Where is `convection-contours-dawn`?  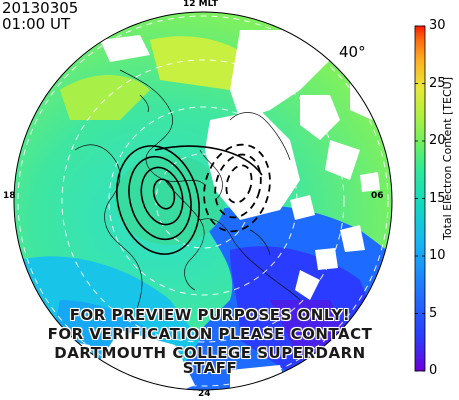
convection-contours-dawn is located at coordinates (237, 188).